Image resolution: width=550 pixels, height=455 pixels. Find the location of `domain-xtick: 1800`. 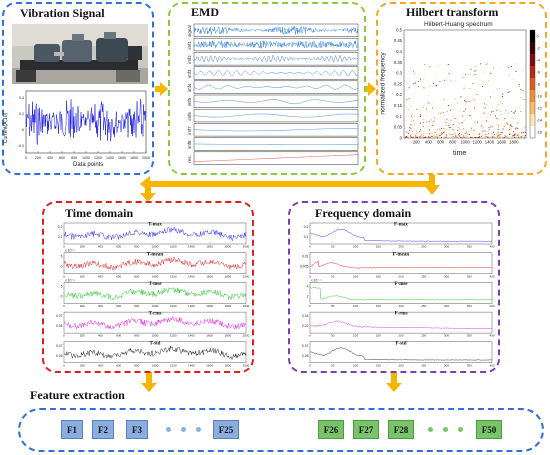

domain-xtick: 1800 is located at coordinates (227, 276).